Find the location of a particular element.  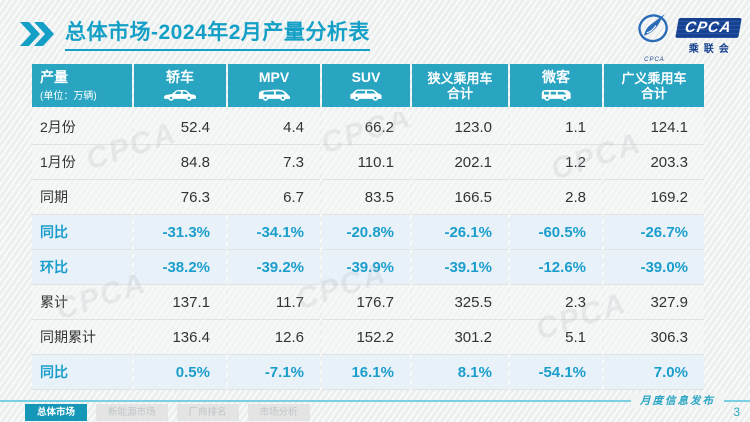

cell-value: 16.1% is located at coordinates (366, 372).